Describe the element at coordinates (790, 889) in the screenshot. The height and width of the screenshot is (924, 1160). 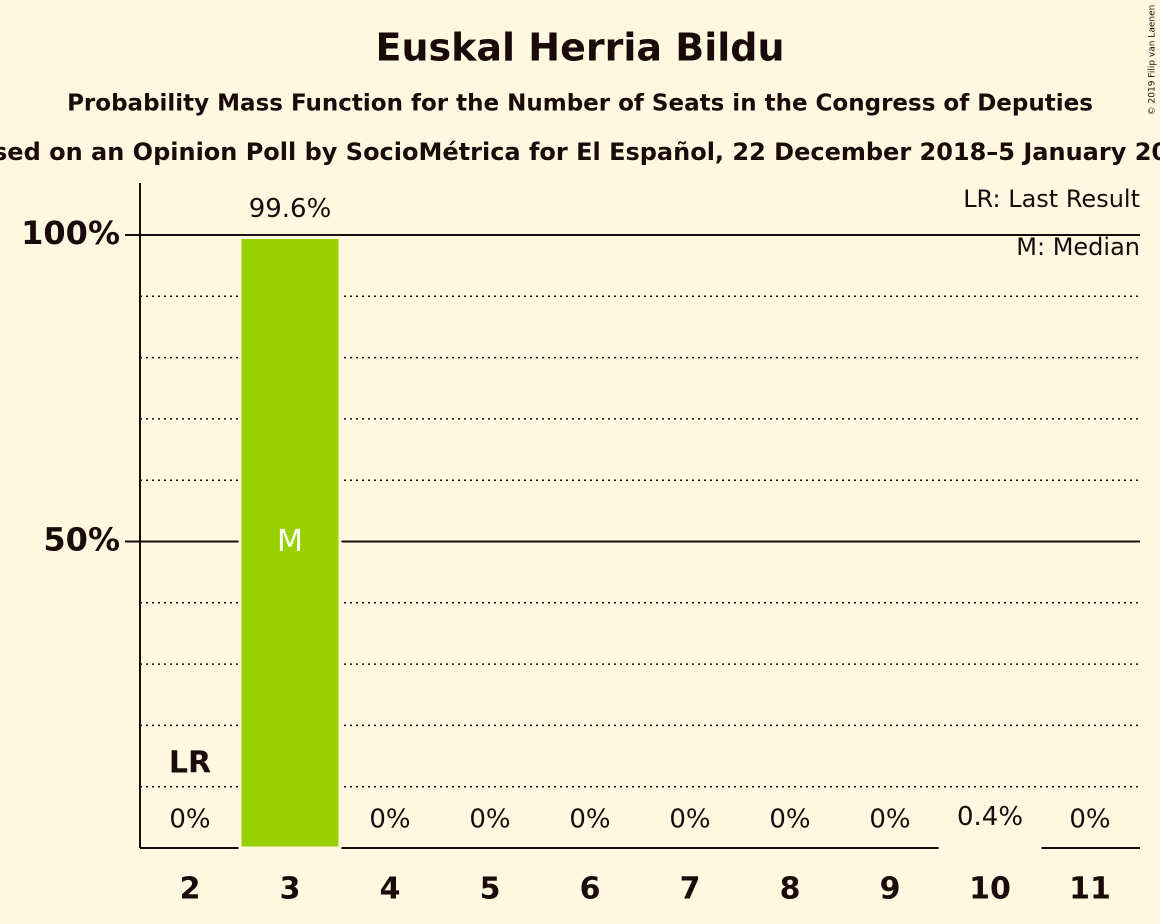
I see `x-tick-label: 8` at that location.